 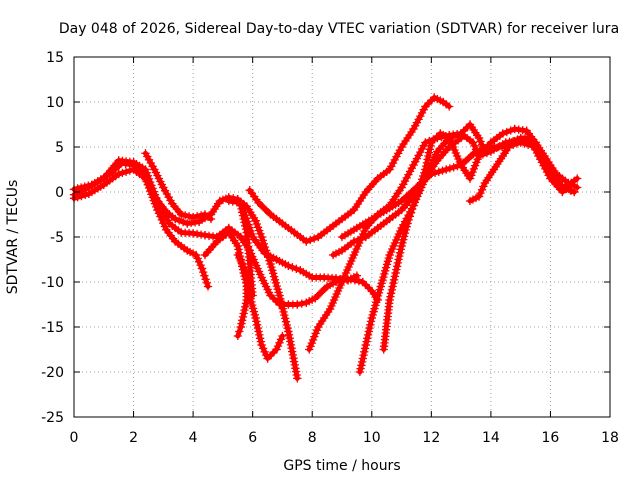 What do you see at coordinates (344, 438) in the screenshot?
I see `x-tick-labels: 0 2 4 6 8 10 12 14 16 18` at bounding box center [344, 438].